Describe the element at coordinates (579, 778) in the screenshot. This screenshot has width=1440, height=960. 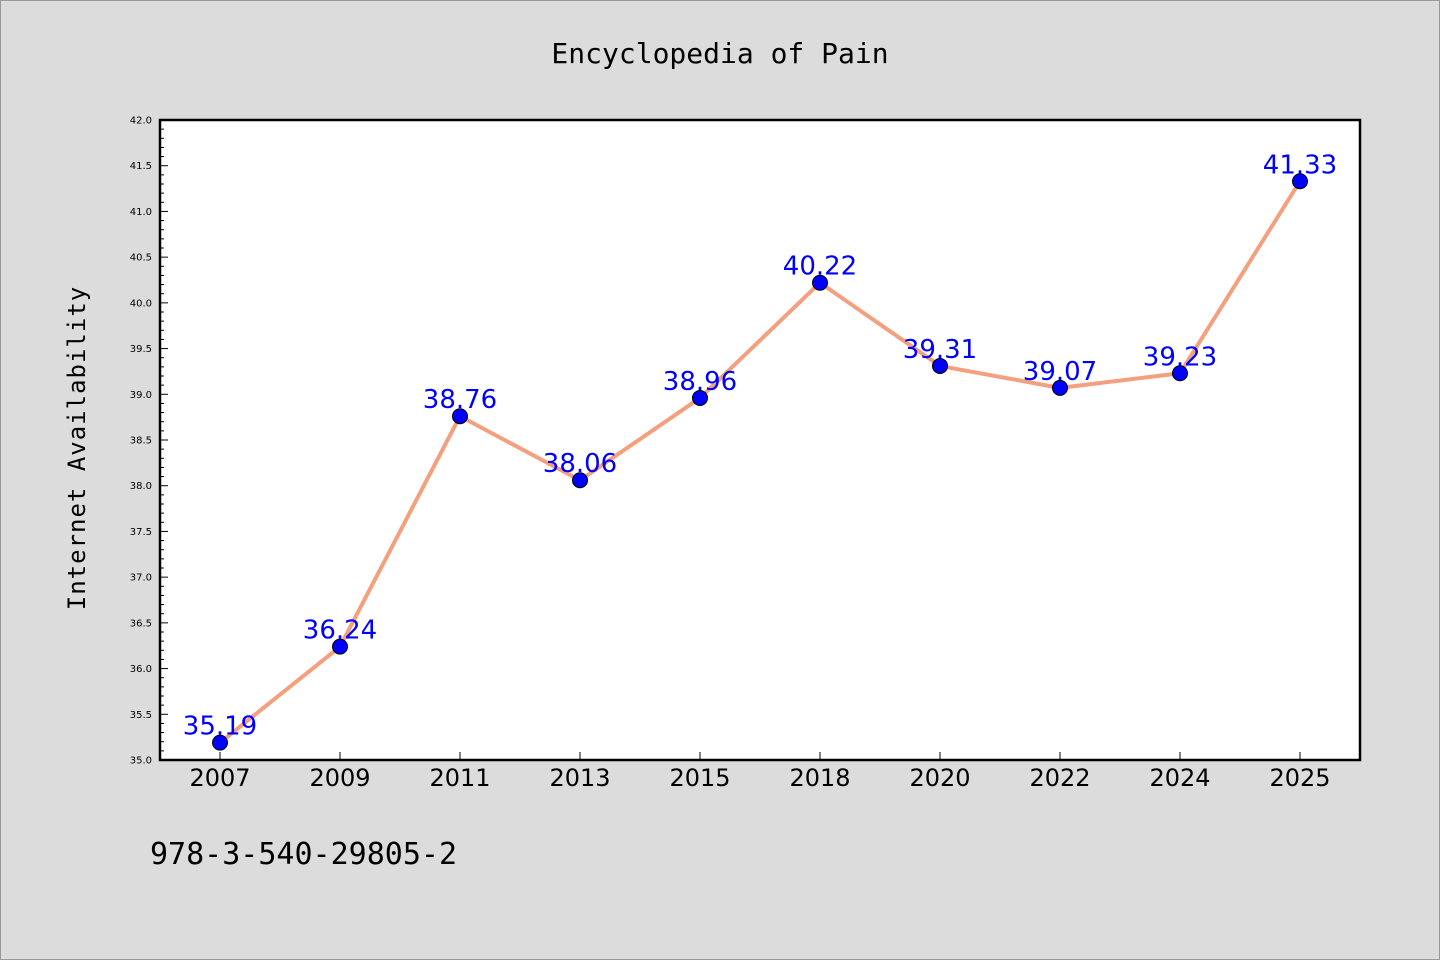
I see `x-tick-label: 2013` at that location.